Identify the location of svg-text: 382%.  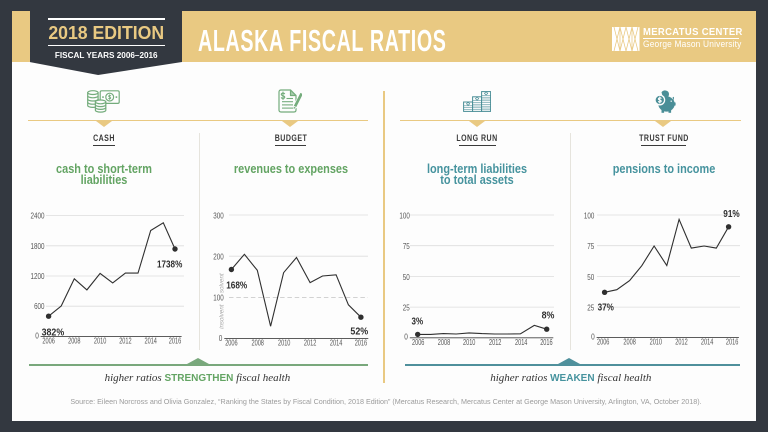
(53, 332).